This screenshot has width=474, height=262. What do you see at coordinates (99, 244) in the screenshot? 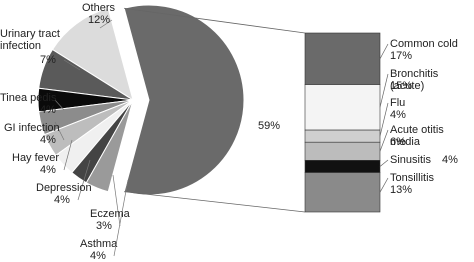
I see `pie-category-label: Asthma` at bounding box center [99, 244].